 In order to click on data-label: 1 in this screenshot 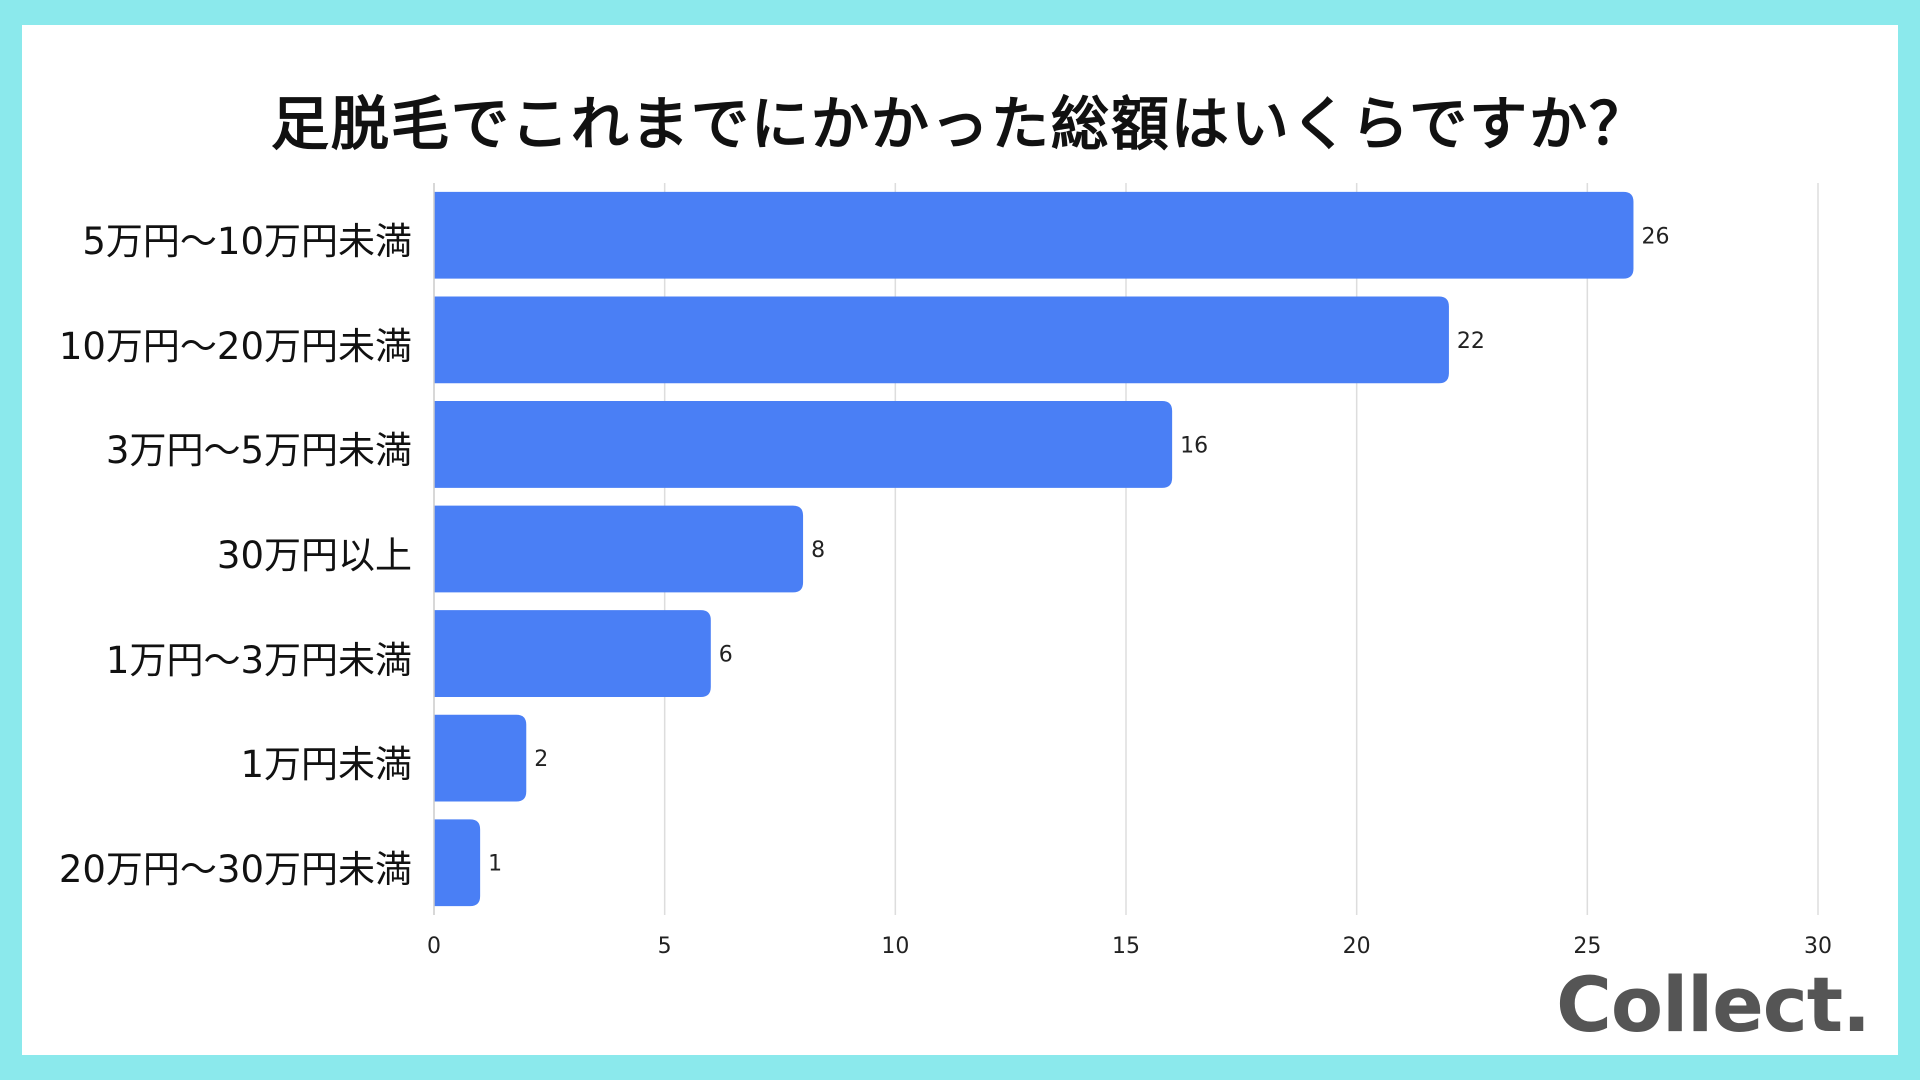, I will do `click(495, 864)`.